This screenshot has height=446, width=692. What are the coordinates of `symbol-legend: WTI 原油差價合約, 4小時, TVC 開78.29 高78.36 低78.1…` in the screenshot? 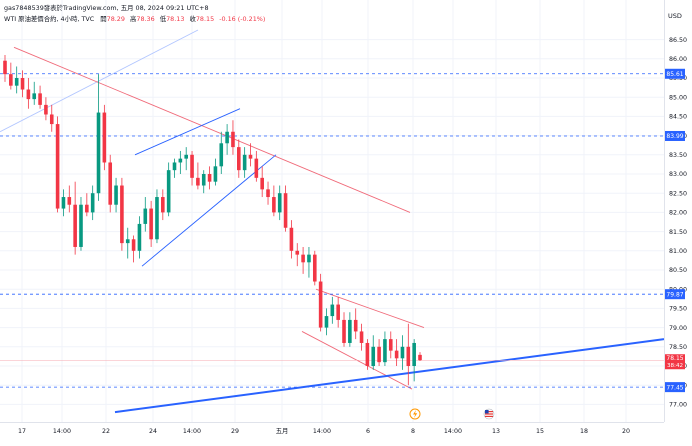 It's located at (134, 18).